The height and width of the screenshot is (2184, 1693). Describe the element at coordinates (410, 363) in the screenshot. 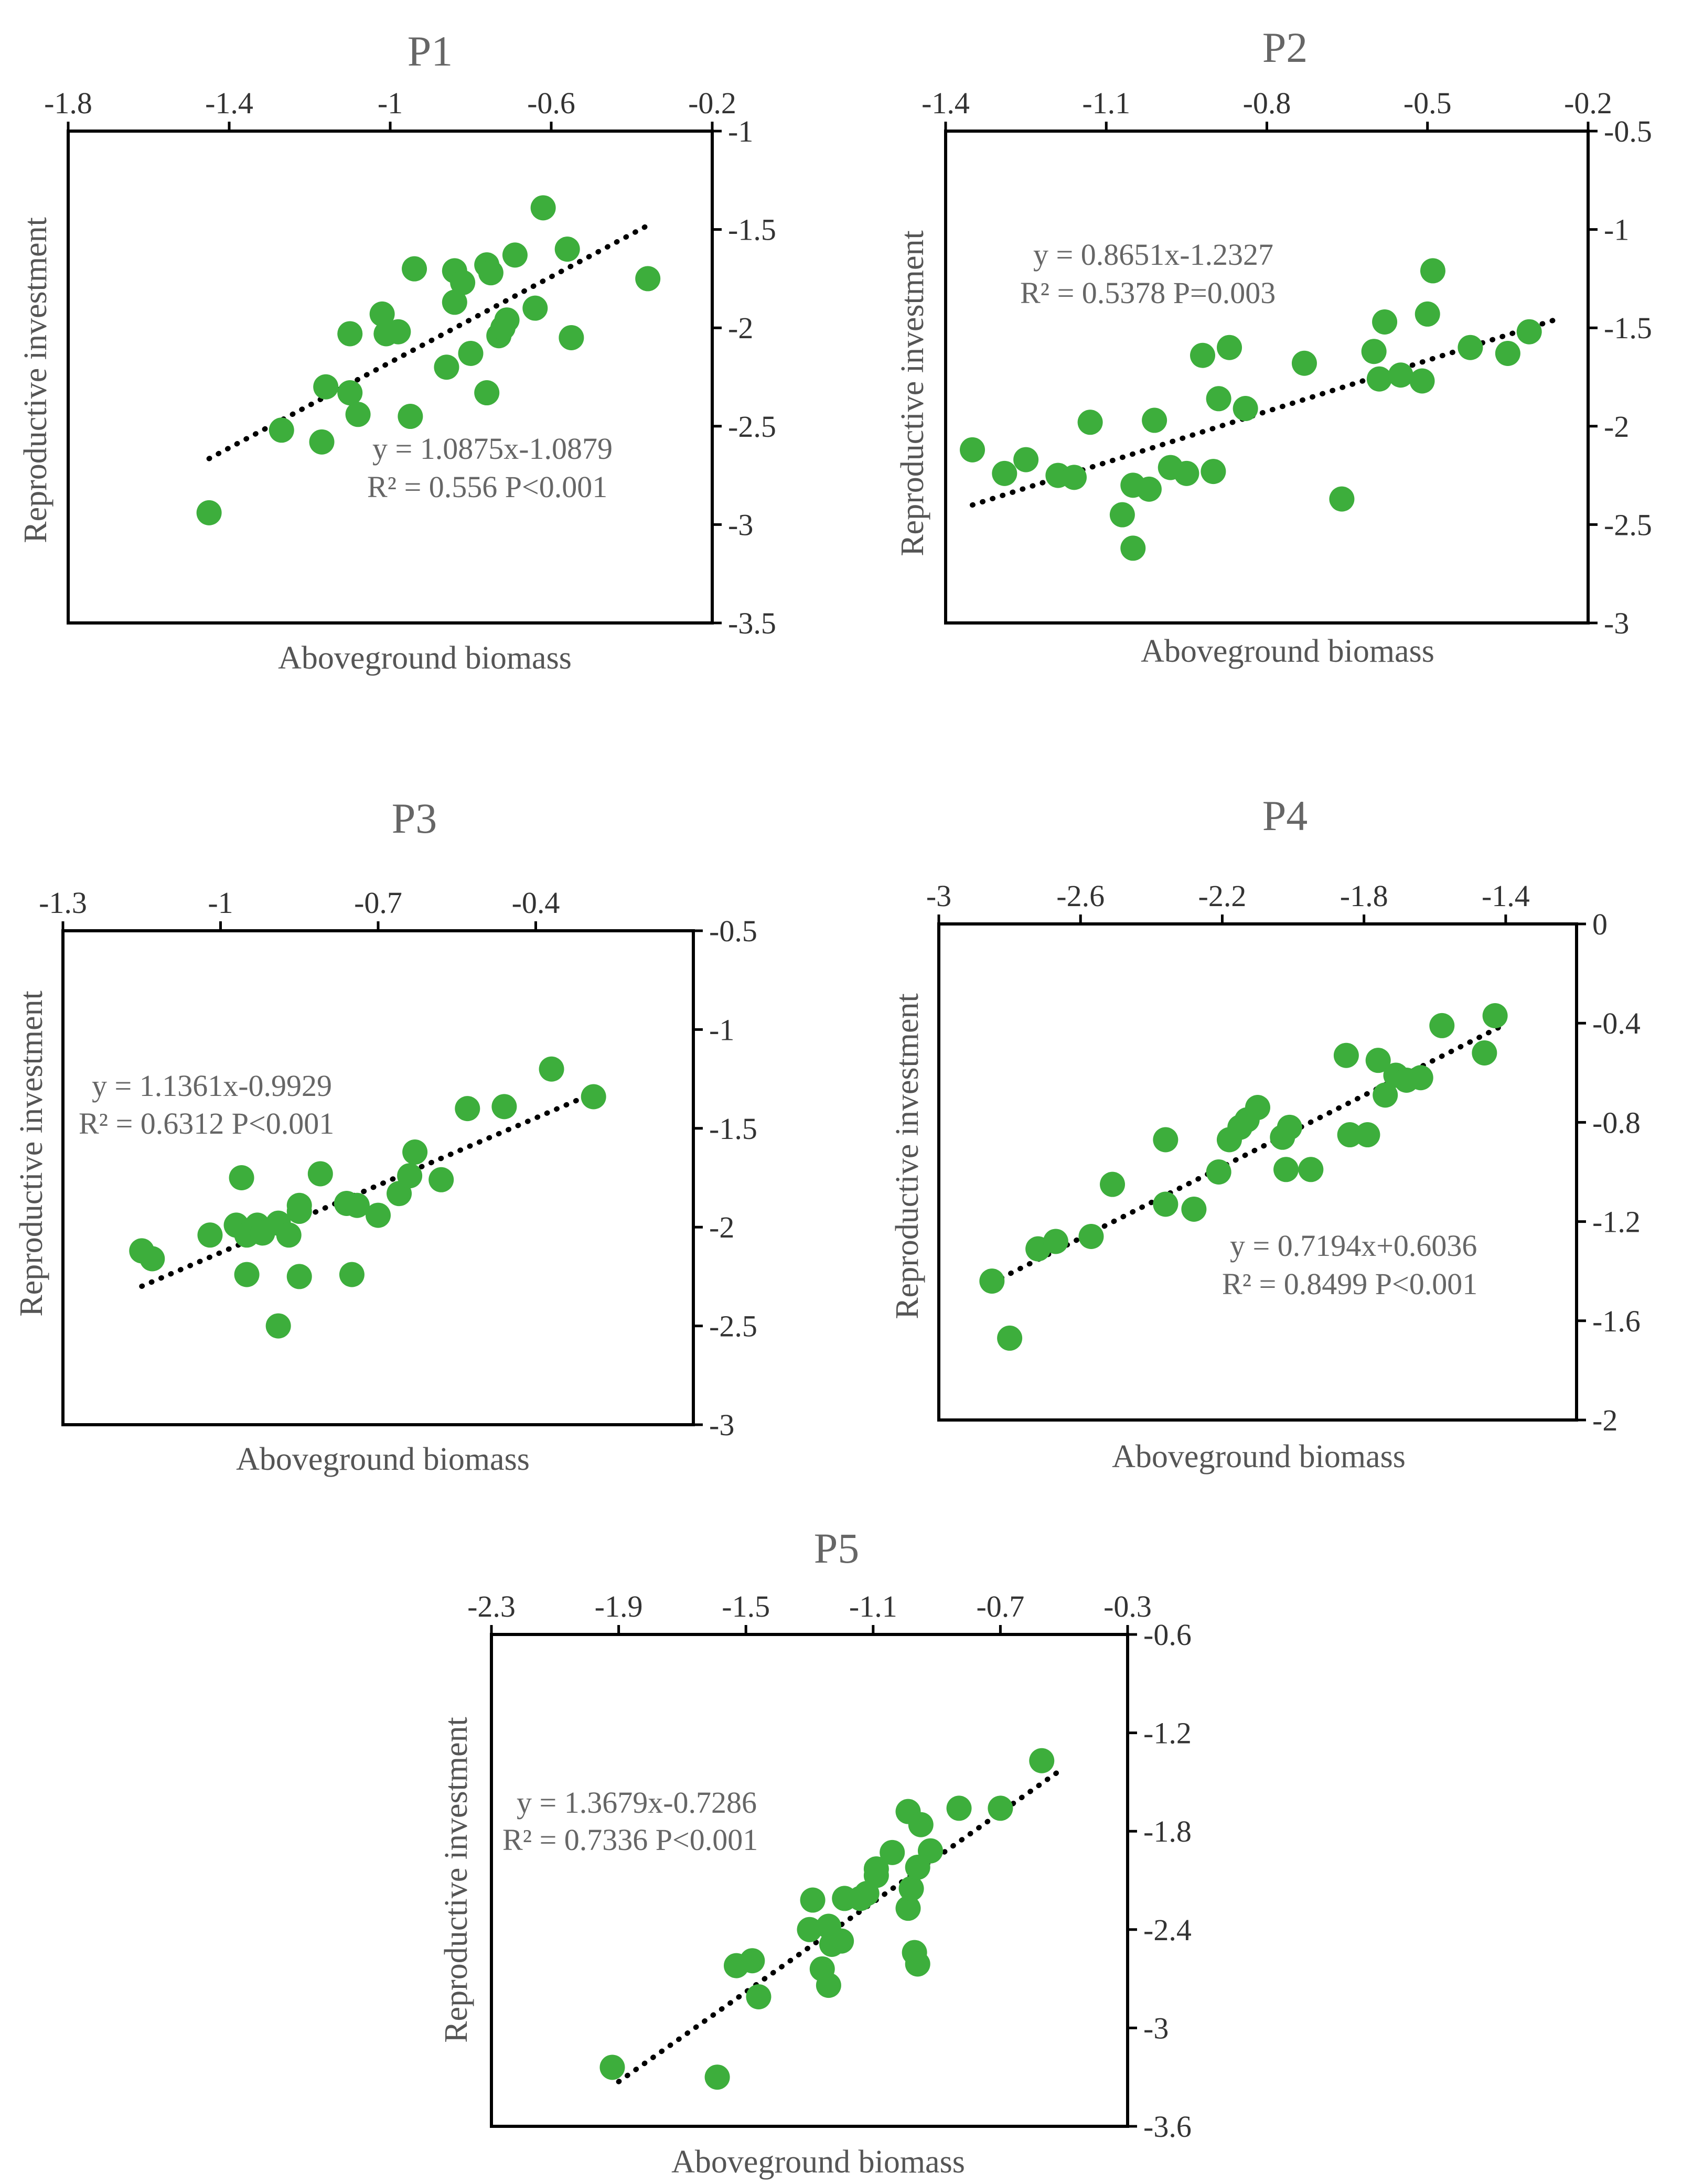

I see `tick-group: -1.8 -1.4 -1 -0.6 -0.2-1-1.5-2-2.5-3-3.5` at that location.